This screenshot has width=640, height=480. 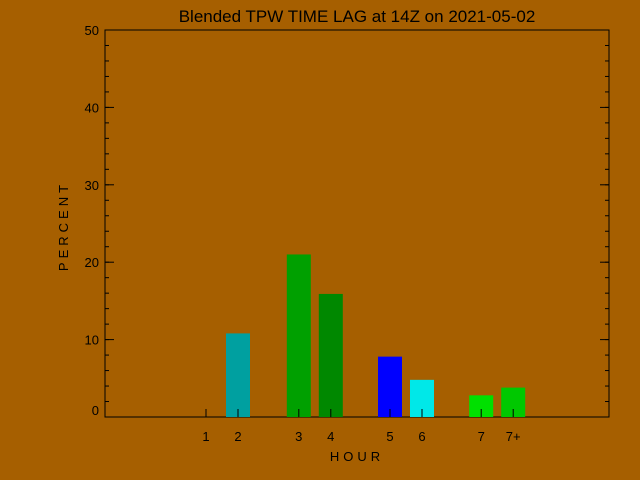 What do you see at coordinates (330, 436) in the screenshot?
I see `x-tick-label: 4` at bounding box center [330, 436].